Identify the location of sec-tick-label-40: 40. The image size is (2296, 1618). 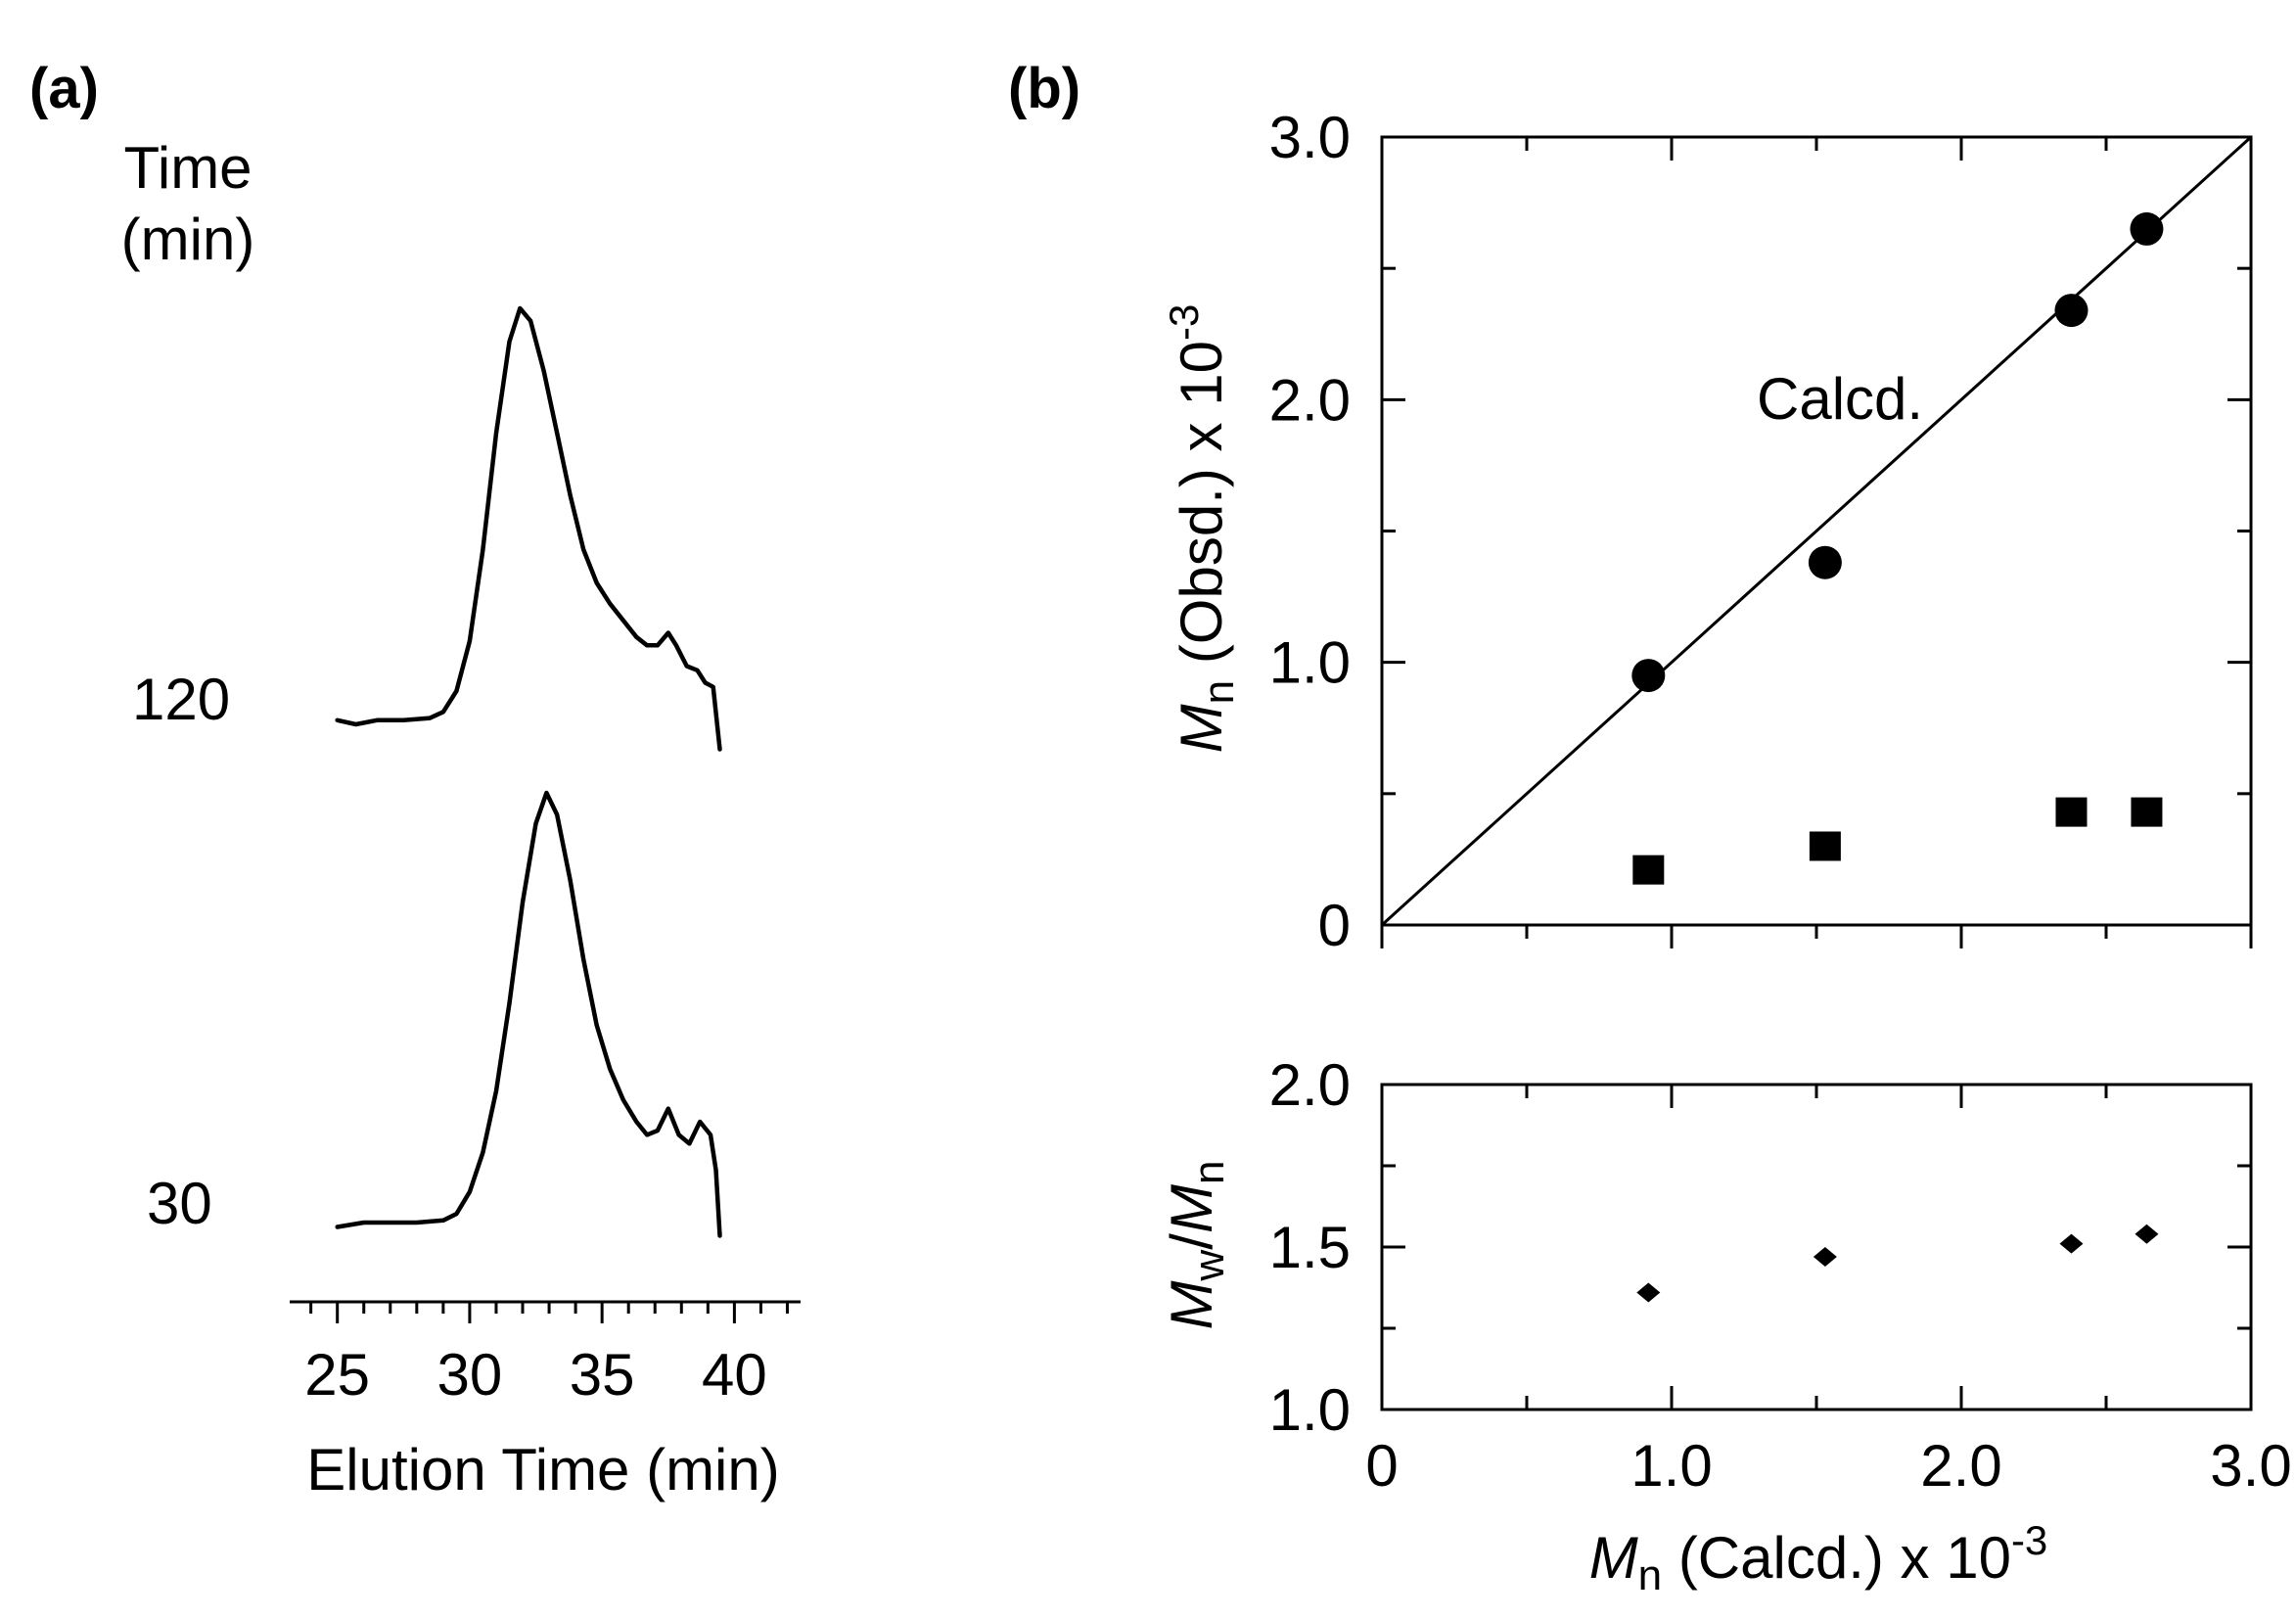
(734, 1375).